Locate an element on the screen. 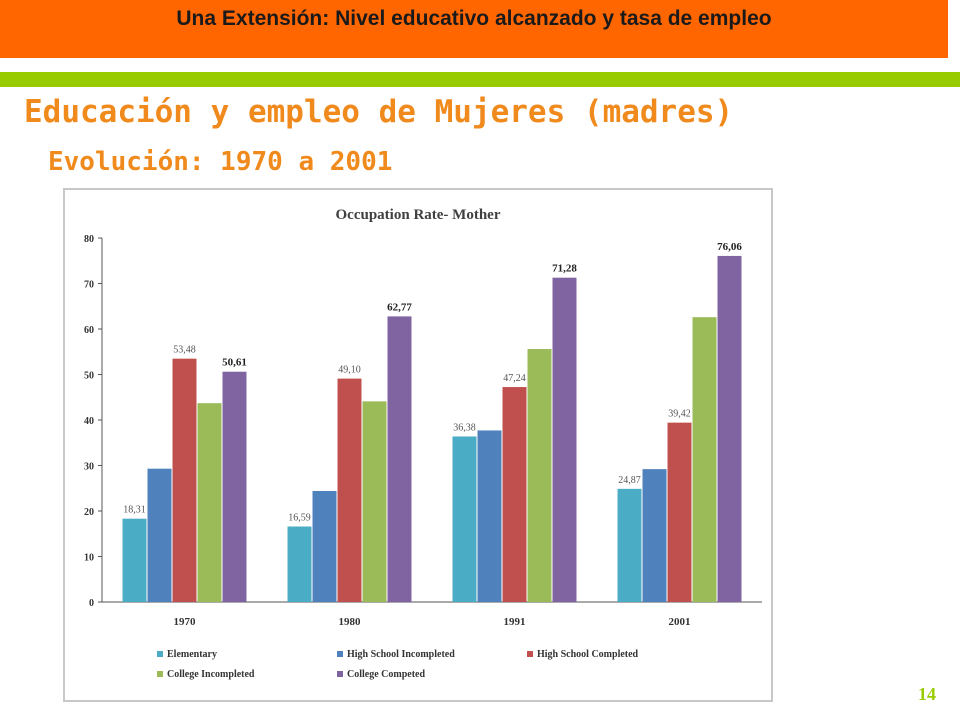 Image resolution: width=960 pixels, height=720 pixels. data-label: 76,06 is located at coordinates (729, 247).